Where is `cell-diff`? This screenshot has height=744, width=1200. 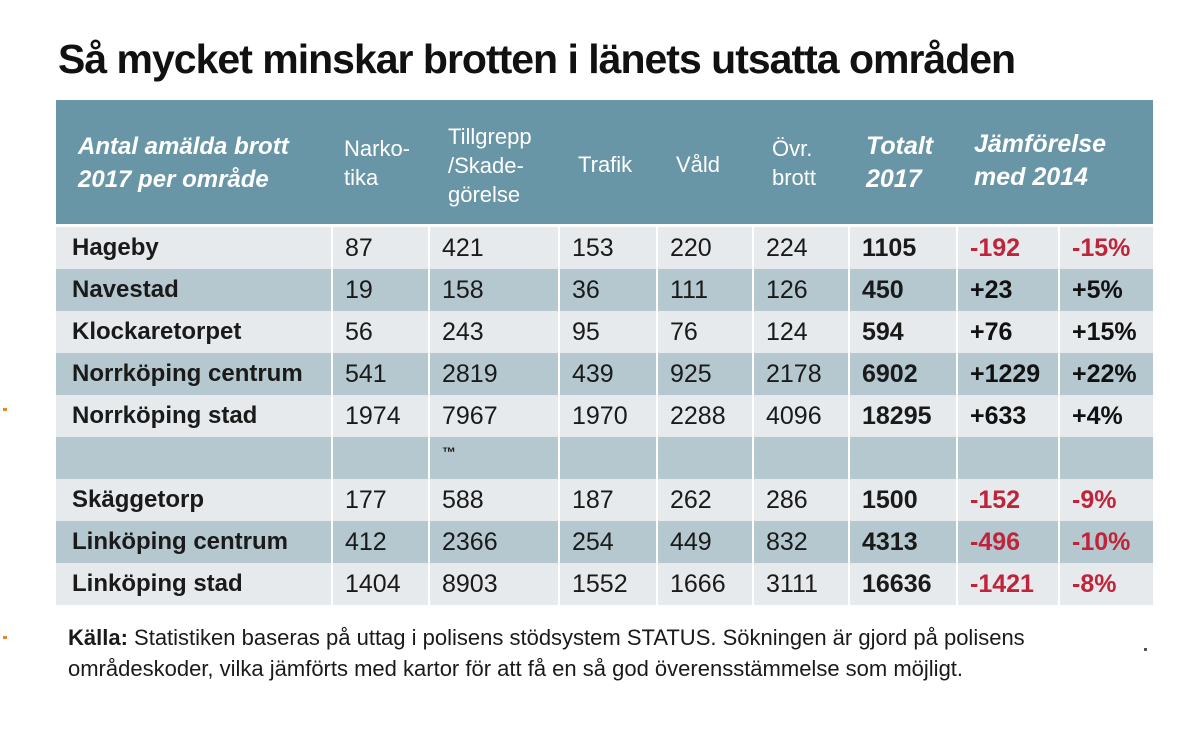
cell-diff is located at coordinates (1007, 458).